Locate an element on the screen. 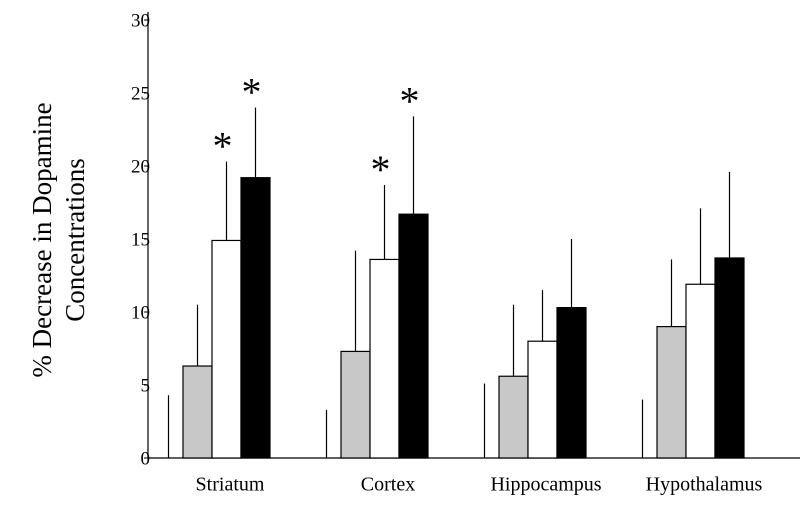  y-tick-label: 0 is located at coordinates (146, 458).